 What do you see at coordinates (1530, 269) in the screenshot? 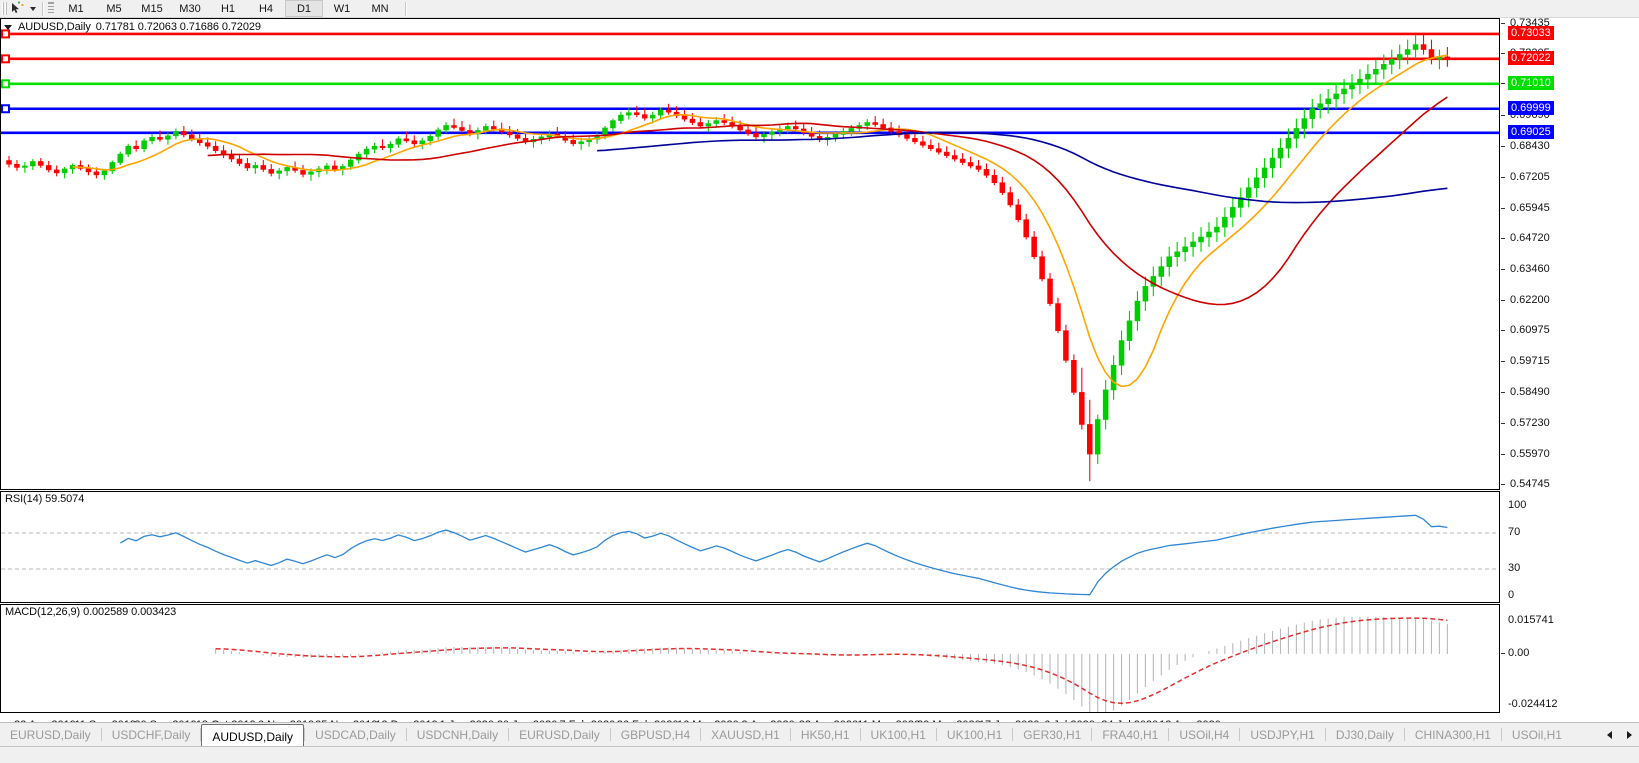
I see `price-tick-label: 0.63460` at bounding box center [1530, 269].